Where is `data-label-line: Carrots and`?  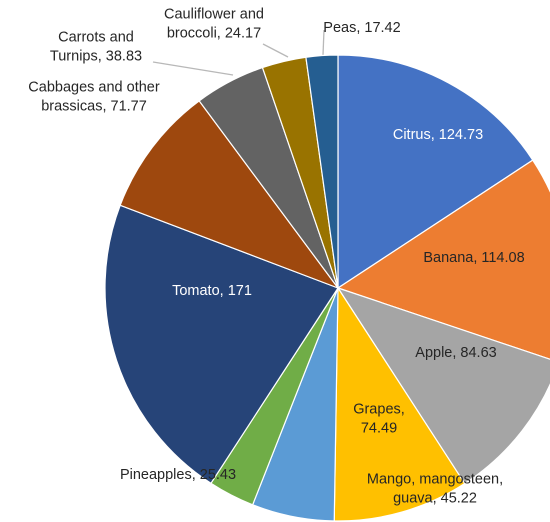 data-label-line: Carrots and is located at coordinates (96, 38).